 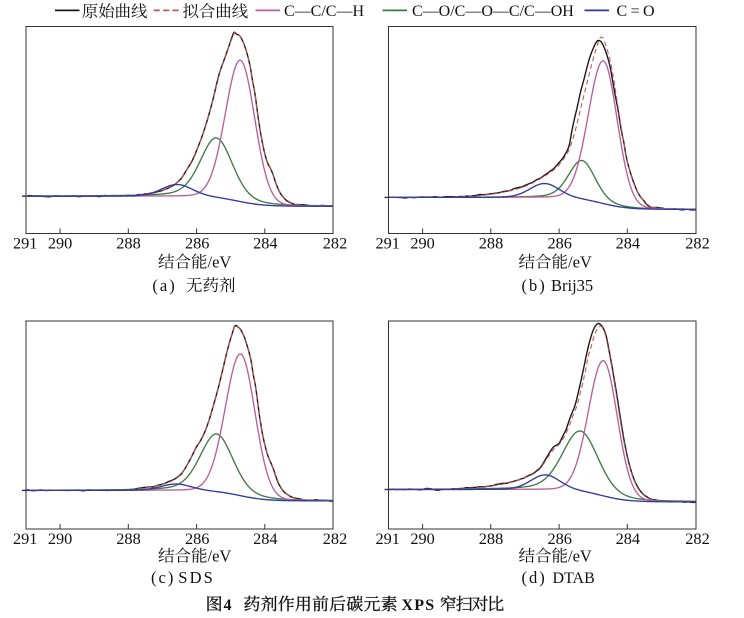 I want to click on svg-text: SDS, so click(x=196, y=577).